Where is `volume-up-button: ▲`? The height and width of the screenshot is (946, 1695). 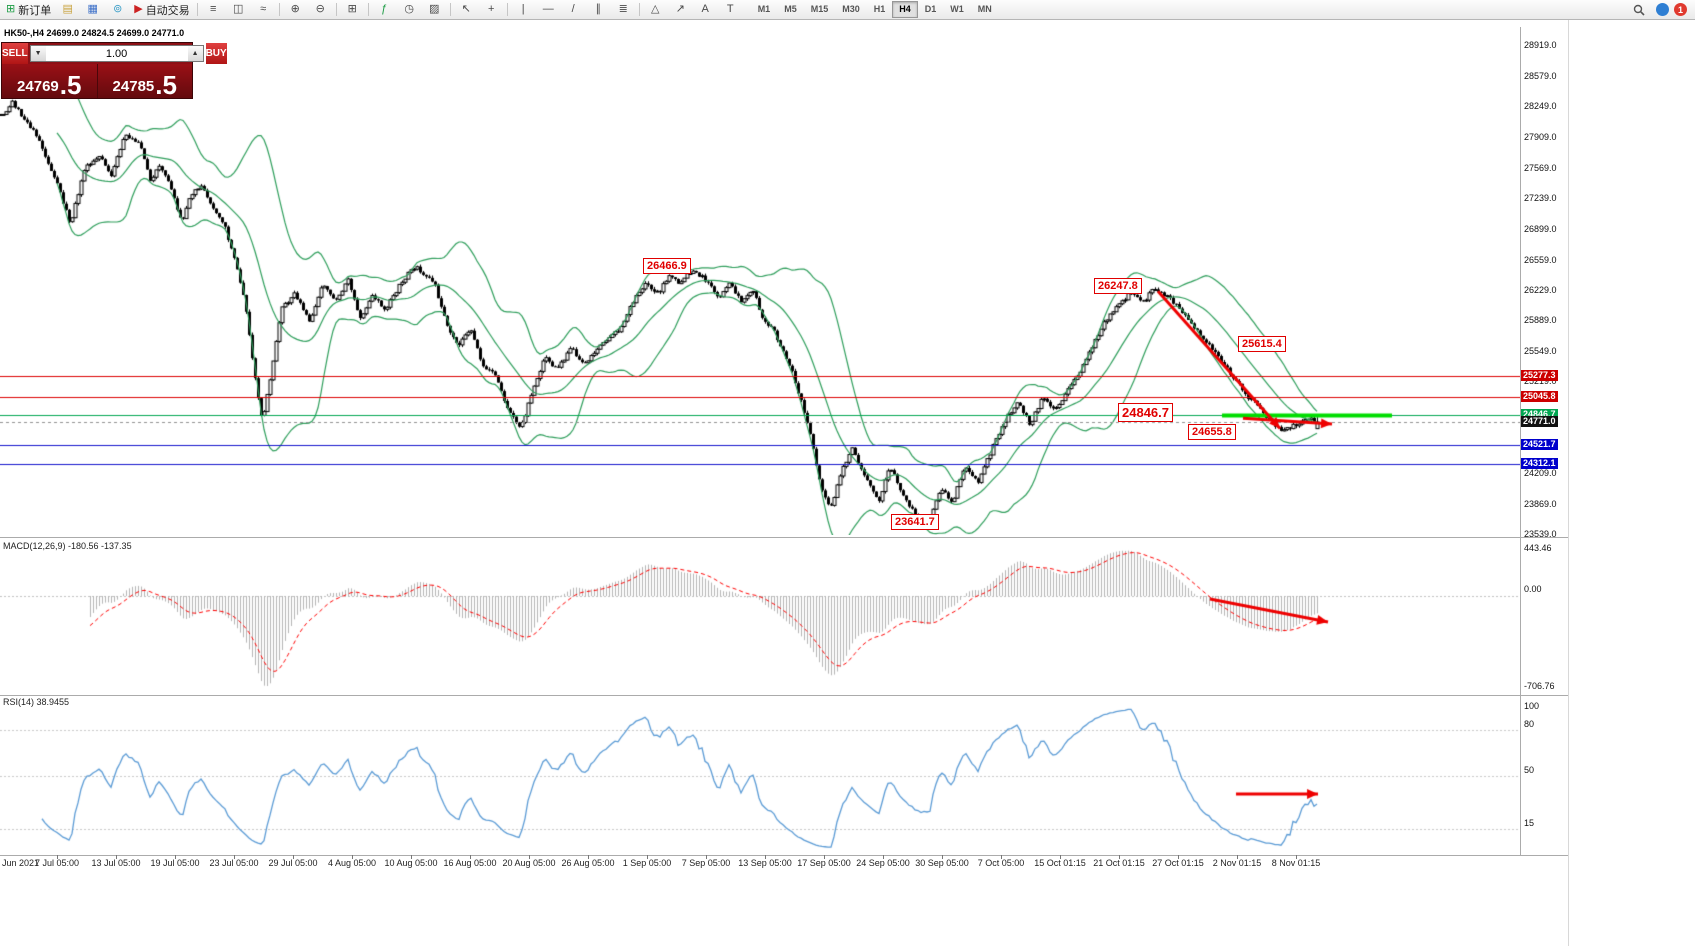
volume-up-button: ▲ is located at coordinates (195, 53).